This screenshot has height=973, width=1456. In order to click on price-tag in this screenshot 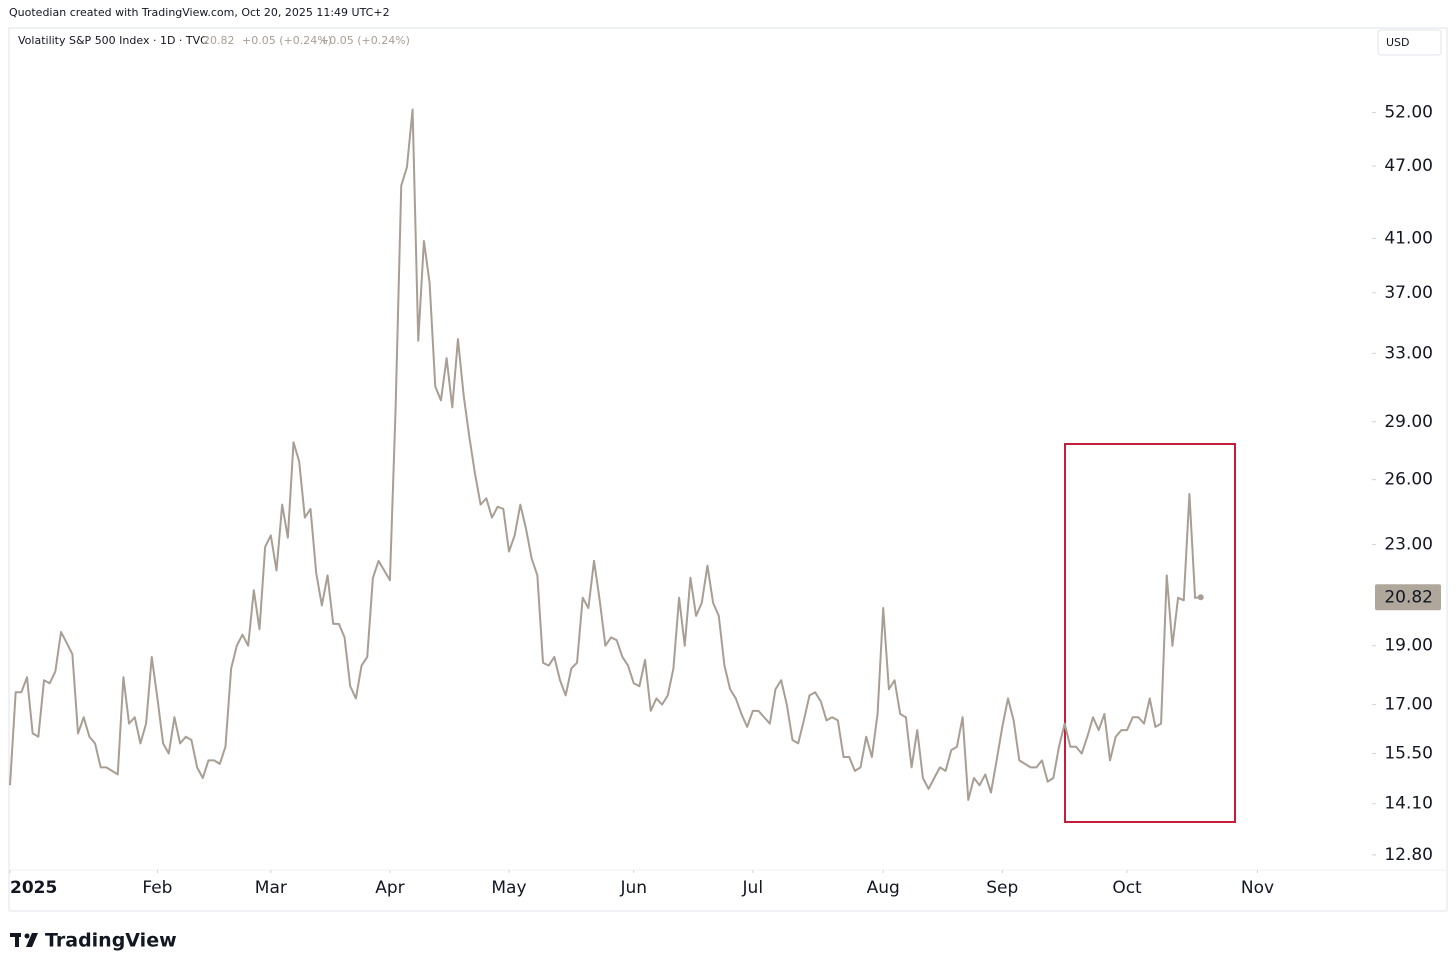, I will do `click(1408, 597)`.